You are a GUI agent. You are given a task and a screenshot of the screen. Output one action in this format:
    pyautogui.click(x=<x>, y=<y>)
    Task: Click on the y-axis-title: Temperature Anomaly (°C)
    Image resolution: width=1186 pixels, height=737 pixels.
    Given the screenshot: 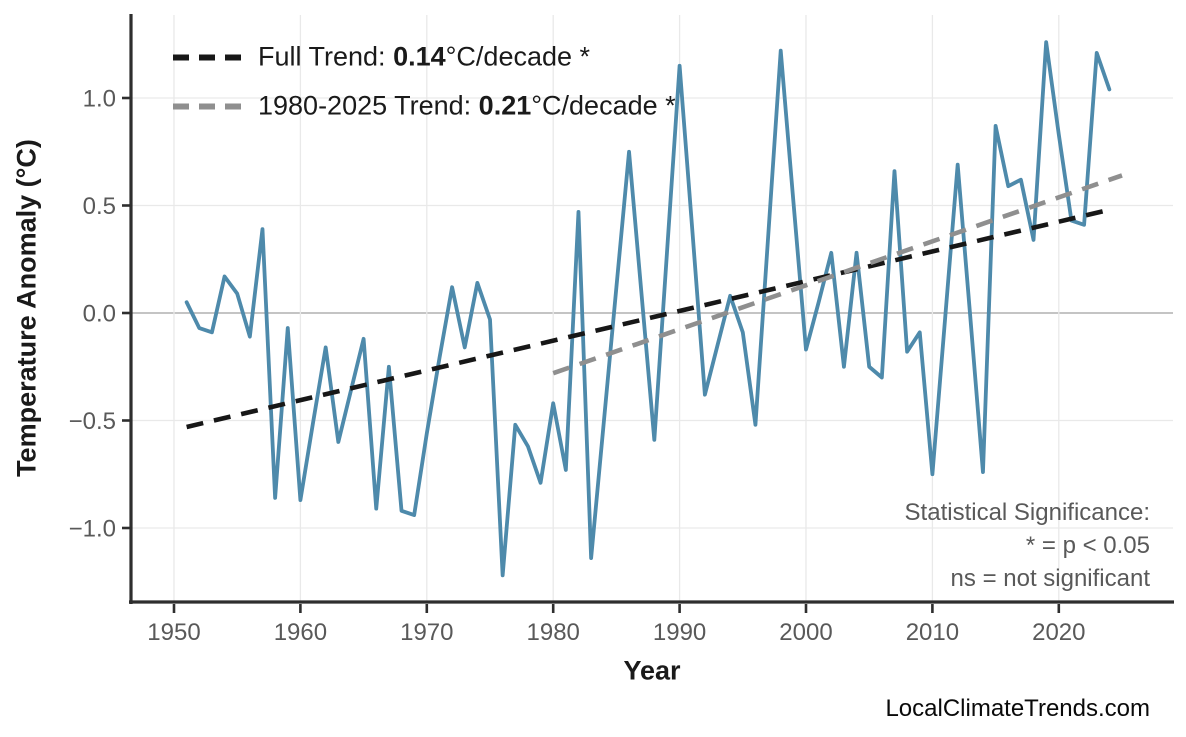 What is the action you would take?
    pyautogui.click(x=26, y=308)
    